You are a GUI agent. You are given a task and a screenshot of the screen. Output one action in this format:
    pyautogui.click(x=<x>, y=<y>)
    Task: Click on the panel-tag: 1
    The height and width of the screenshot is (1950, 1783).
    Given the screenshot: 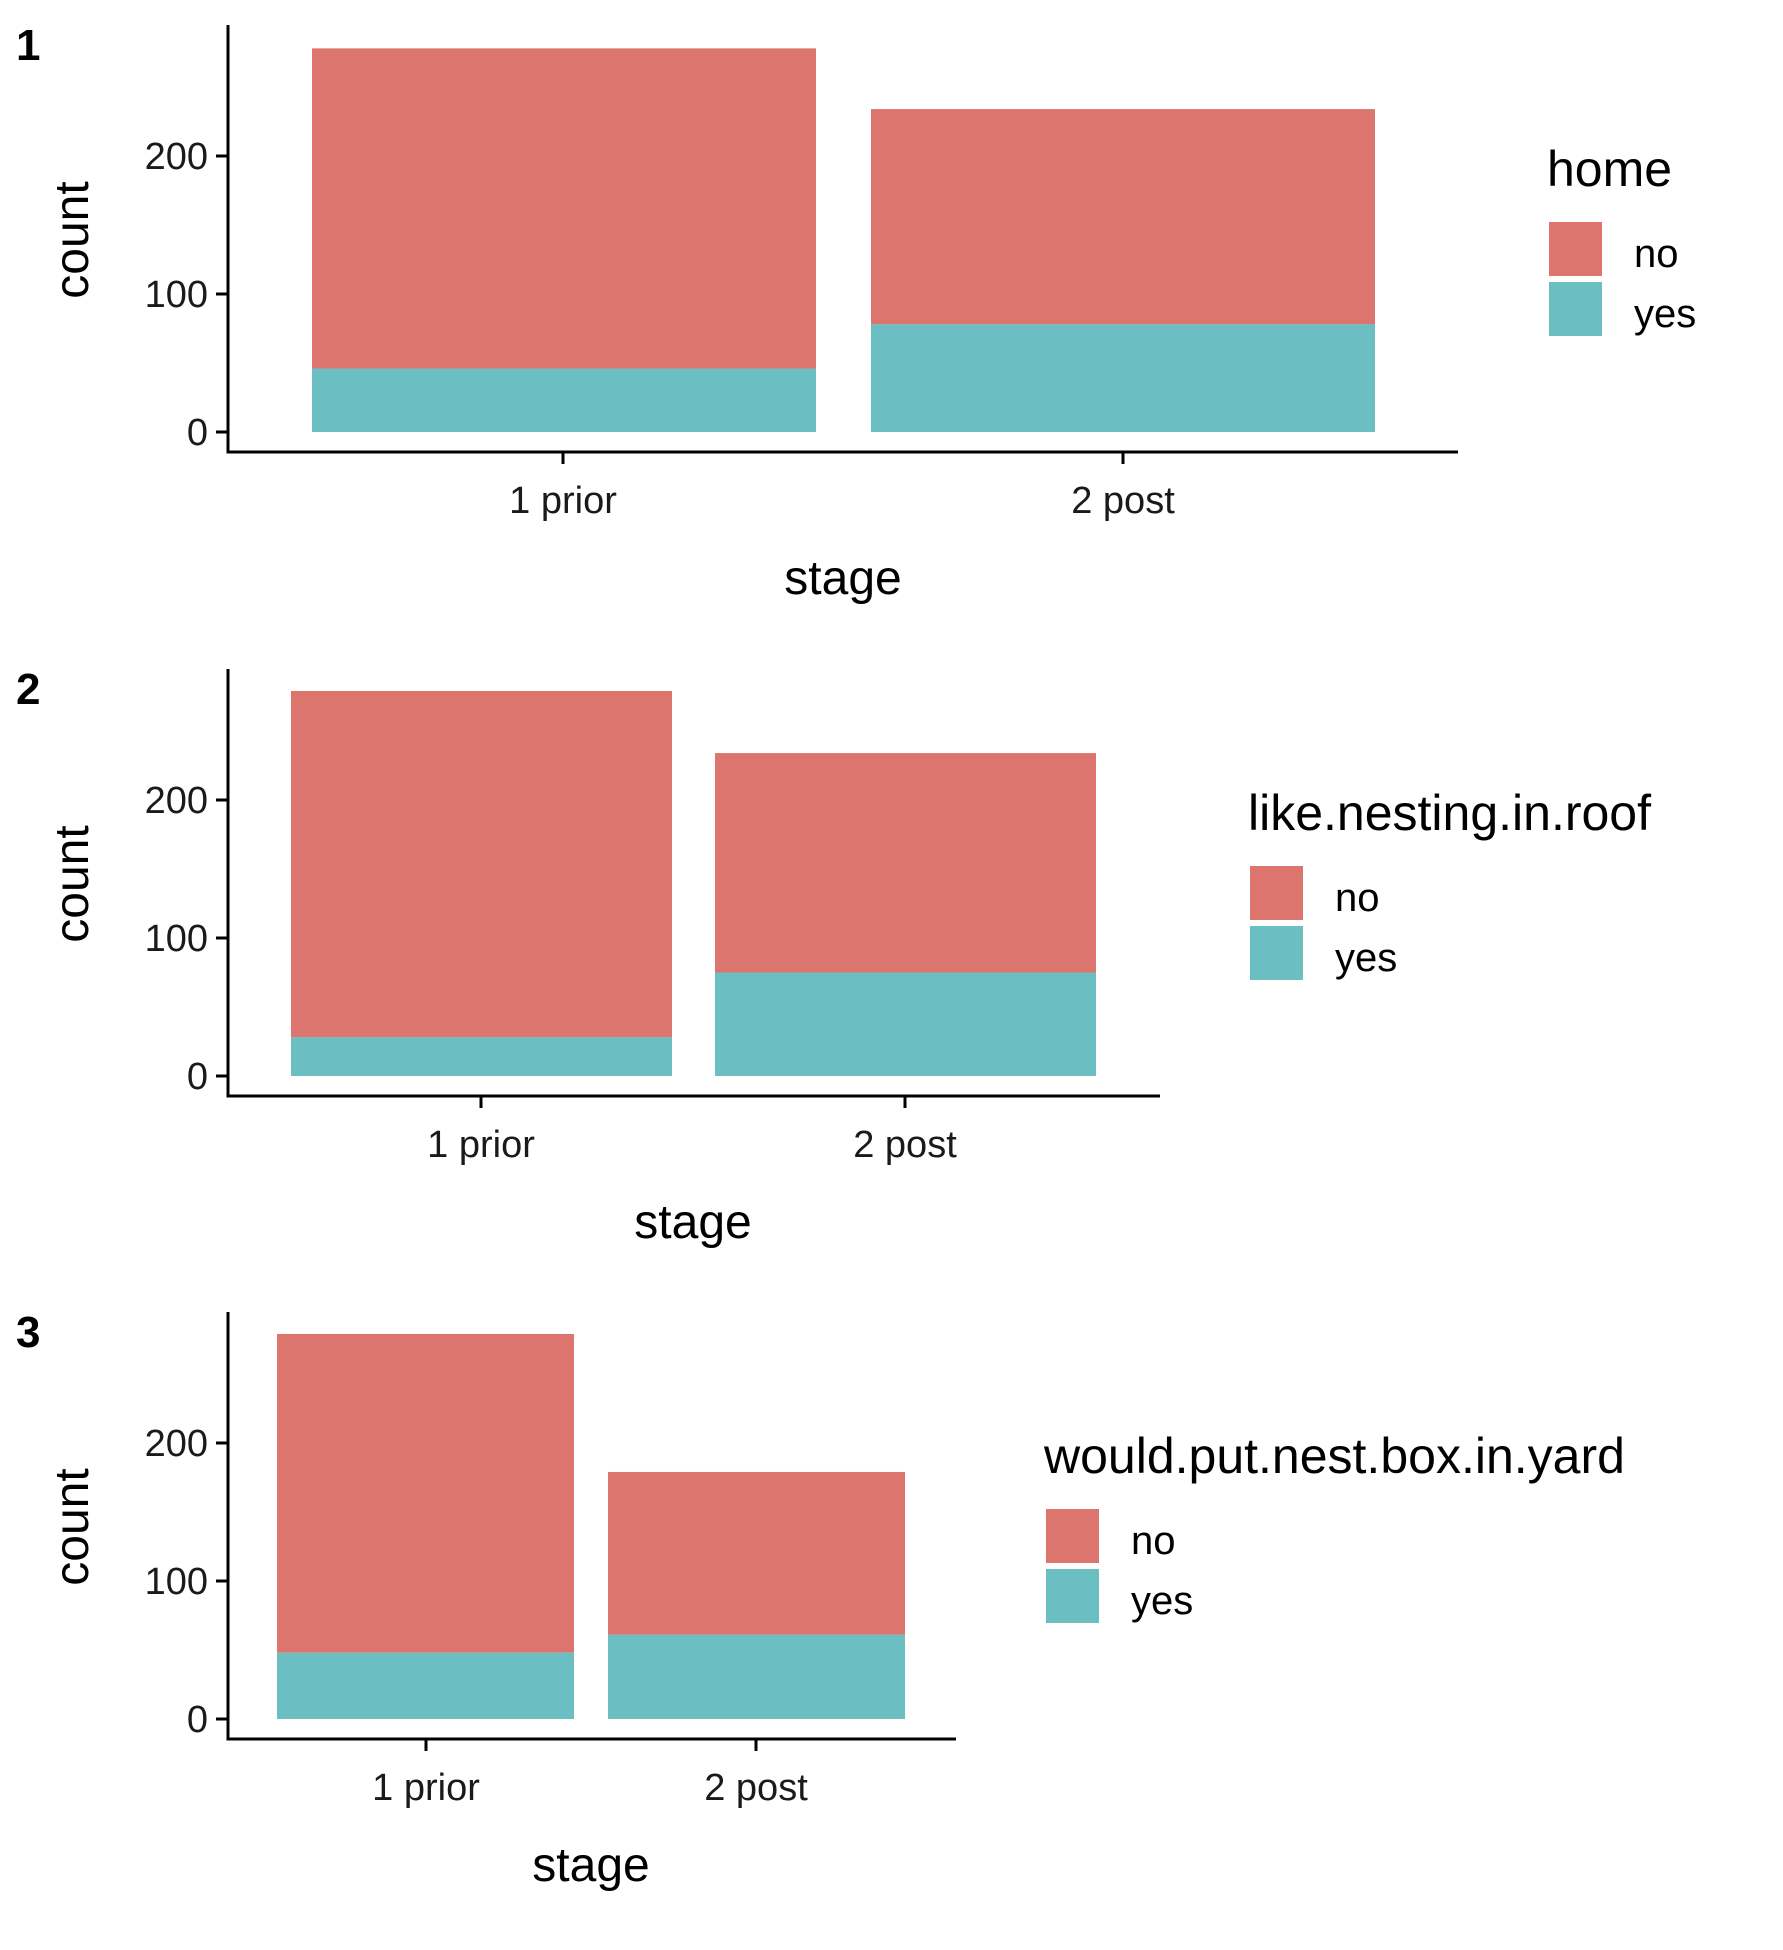 What is the action you would take?
    pyautogui.click(x=28, y=45)
    